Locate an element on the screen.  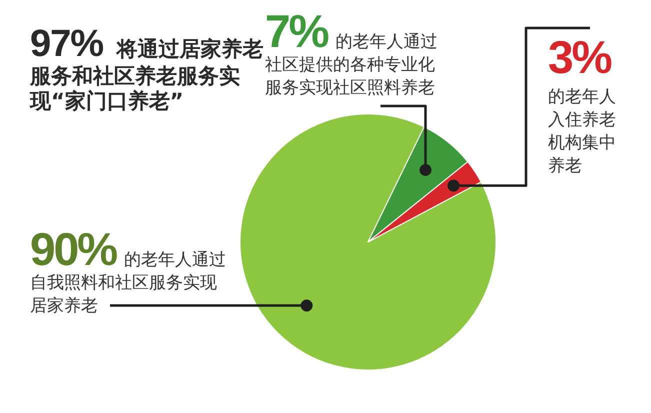
text: 97% 将通过居家养老服务和社区养老服务实现“家门口养老” is located at coordinates (147, 68).